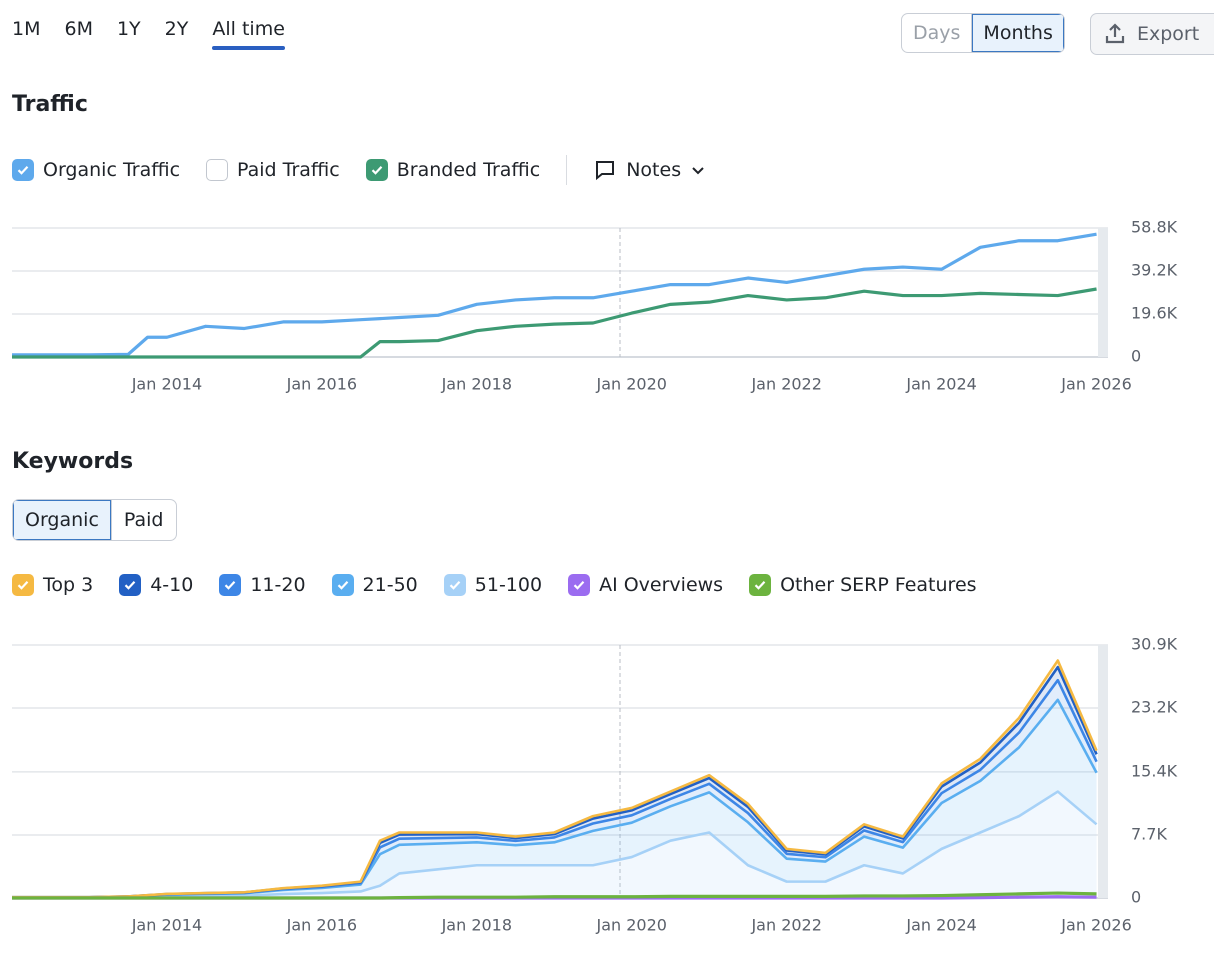 Image resolution: width=1214 pixels, height=958 pixels. I want to click on notes-dropdown: Notes, so click(649, 170).